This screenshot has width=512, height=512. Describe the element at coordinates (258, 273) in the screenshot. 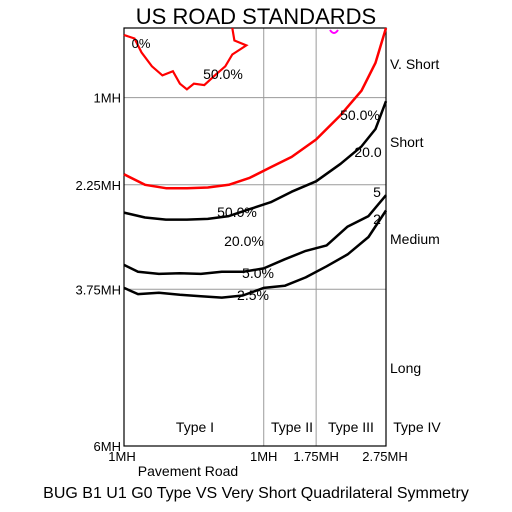

I see `contour-label: 5.0%` at that location.